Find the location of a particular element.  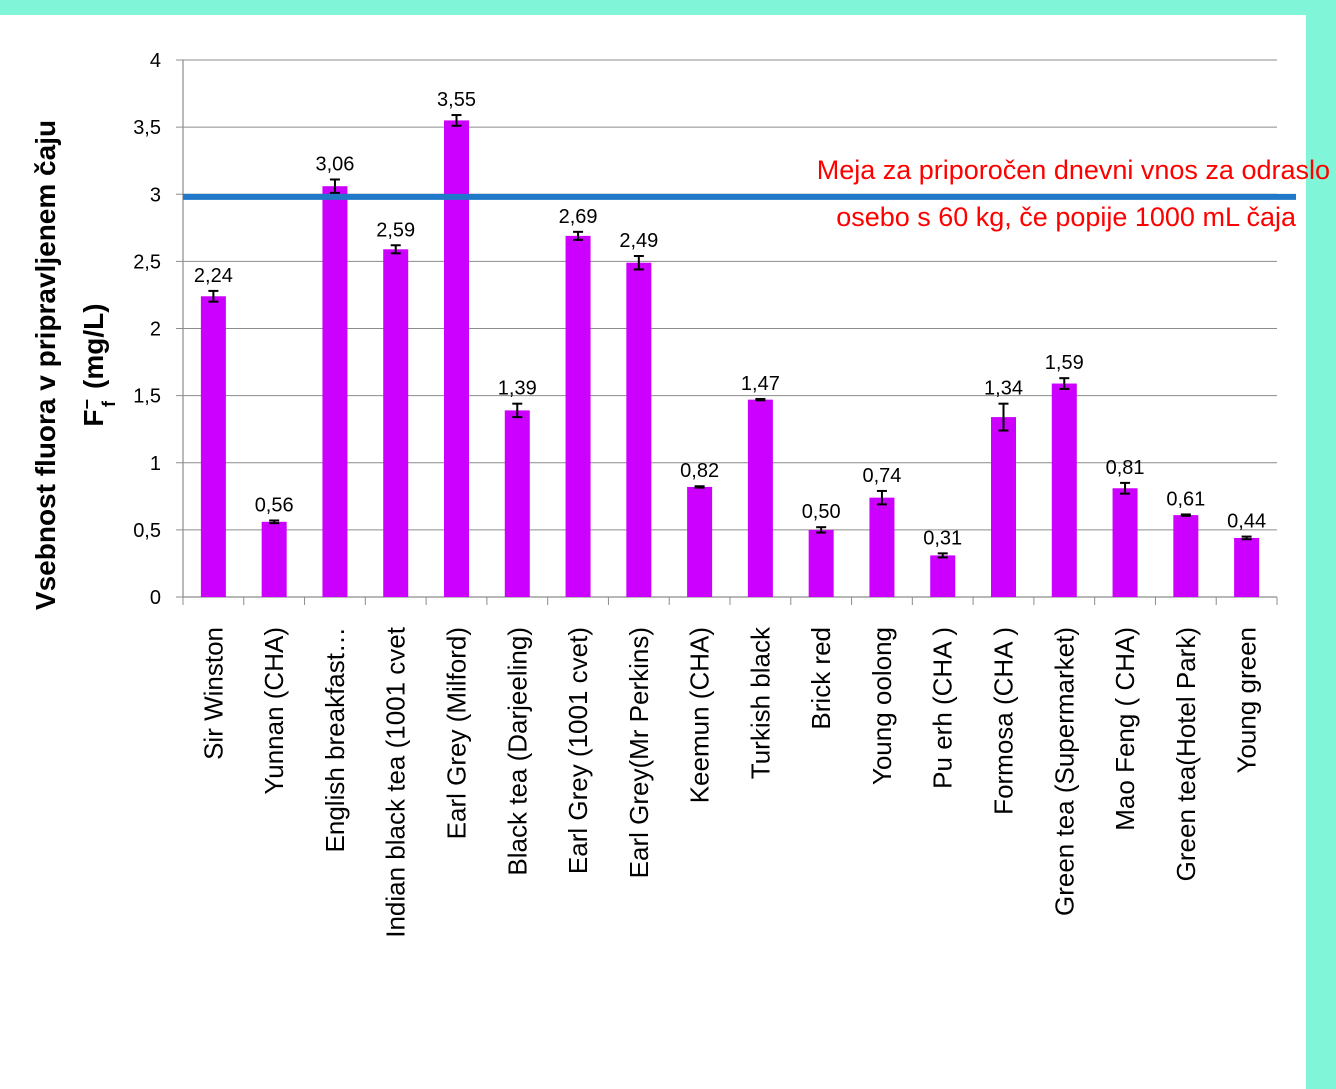

category-label: Brick red is located at coordinates (821, 678).